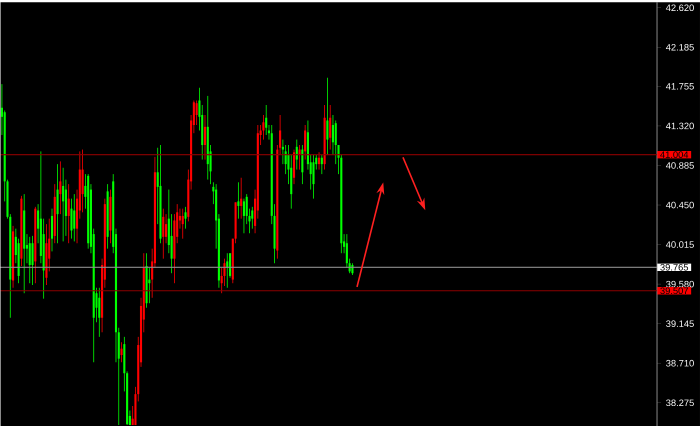 The image size is (700, 426). Describe the element at coordinates (680, 7) in the screenshot. I see `y-tick-label: 42.620` at that location.